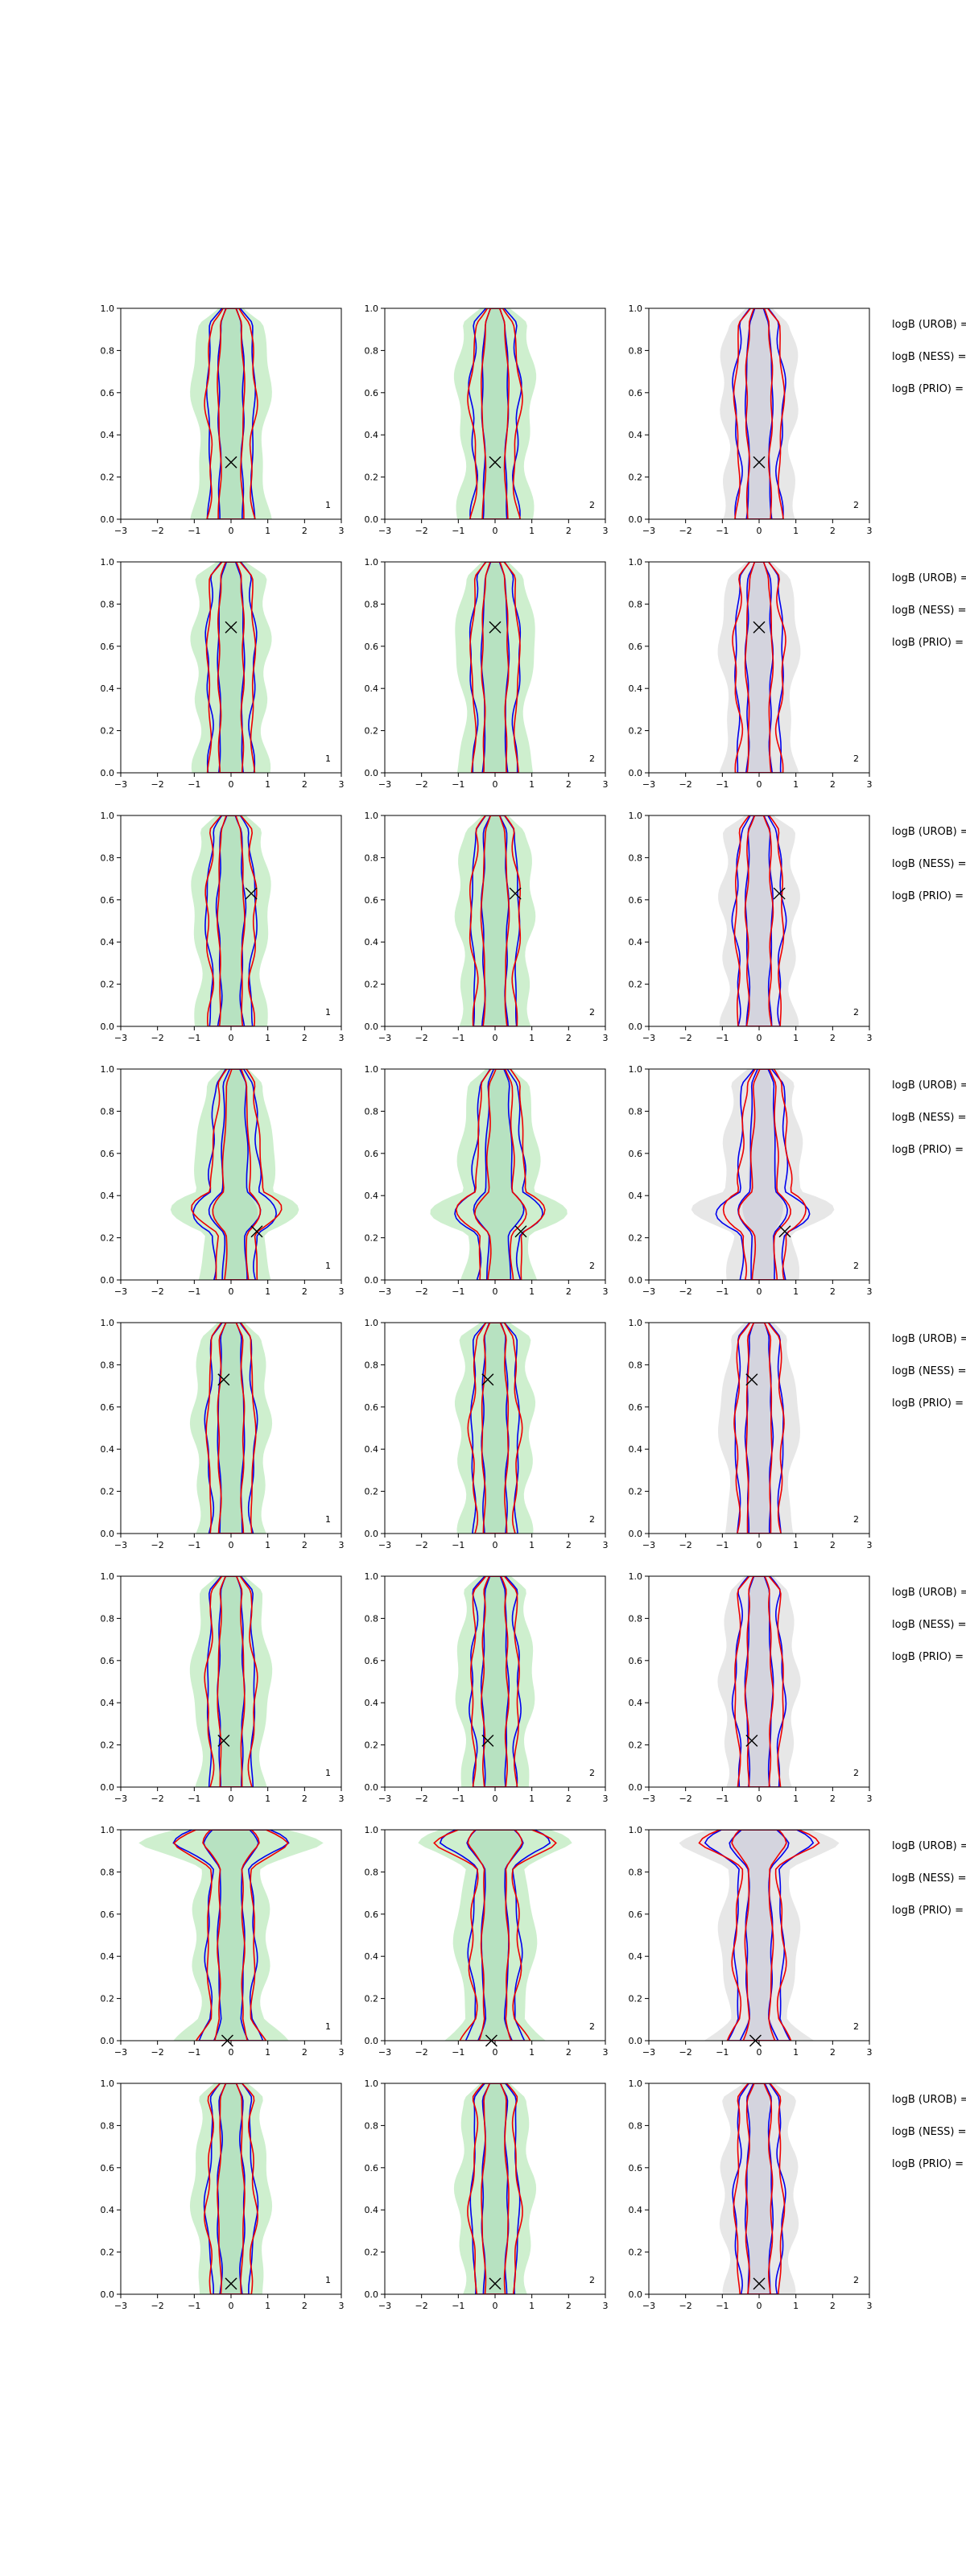  I want to click on panel-r6-c3: −3 −2 −1 0 1 2 3 0.0 0.2 0.4 0.6 0.8 1.0 2, so click(751, 1688).